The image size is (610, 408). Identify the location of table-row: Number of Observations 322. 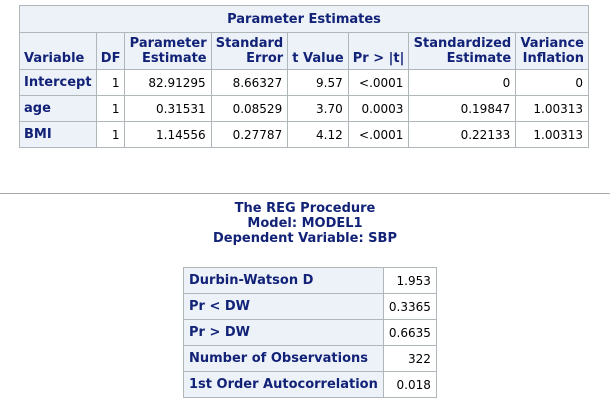
(310, 358).